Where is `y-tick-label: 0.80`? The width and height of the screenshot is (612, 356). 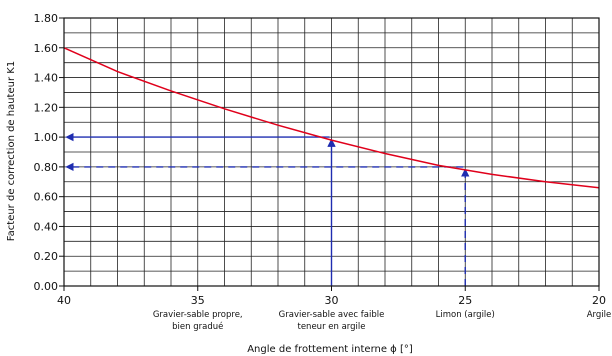
y-tick-label: 0.80 is located at coordinates (46, 167).